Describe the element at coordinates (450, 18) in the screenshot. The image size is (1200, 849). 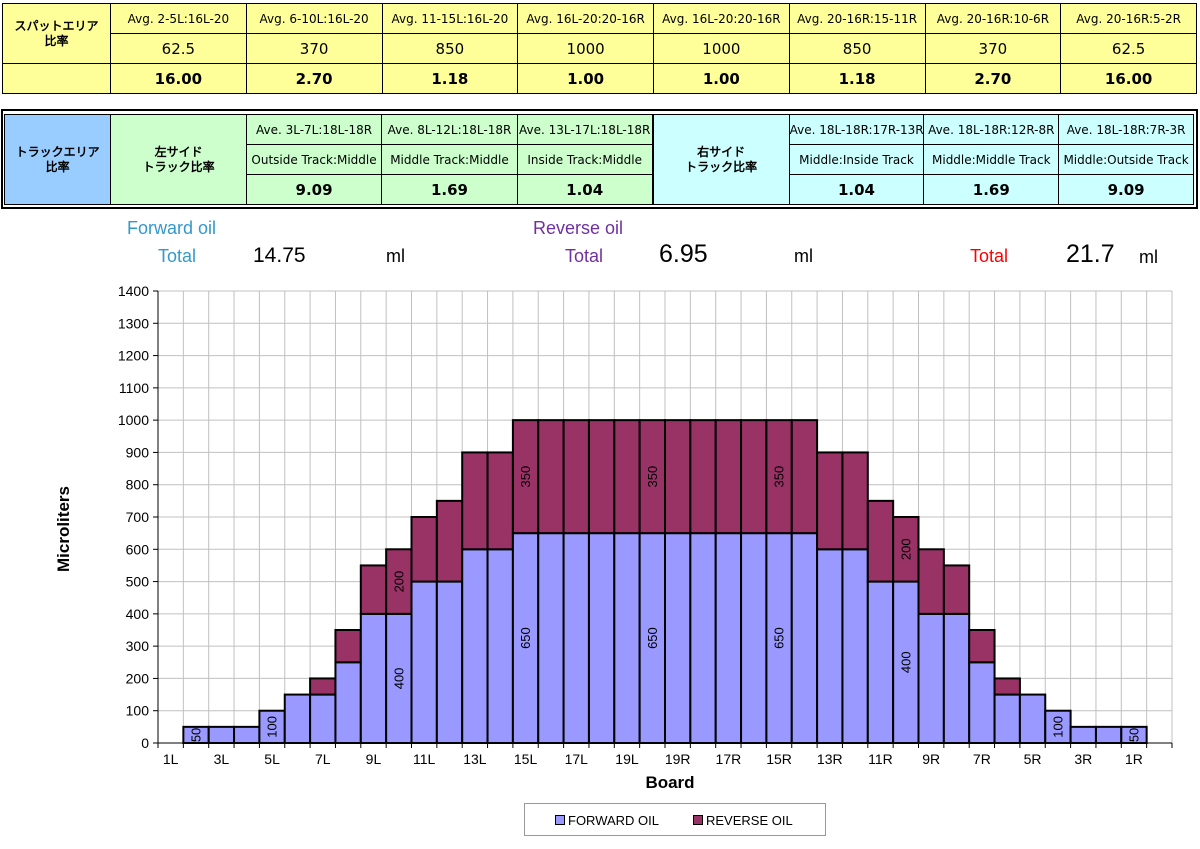
I see `spot-header: Avg. 11-15L:16L-20` at that location.